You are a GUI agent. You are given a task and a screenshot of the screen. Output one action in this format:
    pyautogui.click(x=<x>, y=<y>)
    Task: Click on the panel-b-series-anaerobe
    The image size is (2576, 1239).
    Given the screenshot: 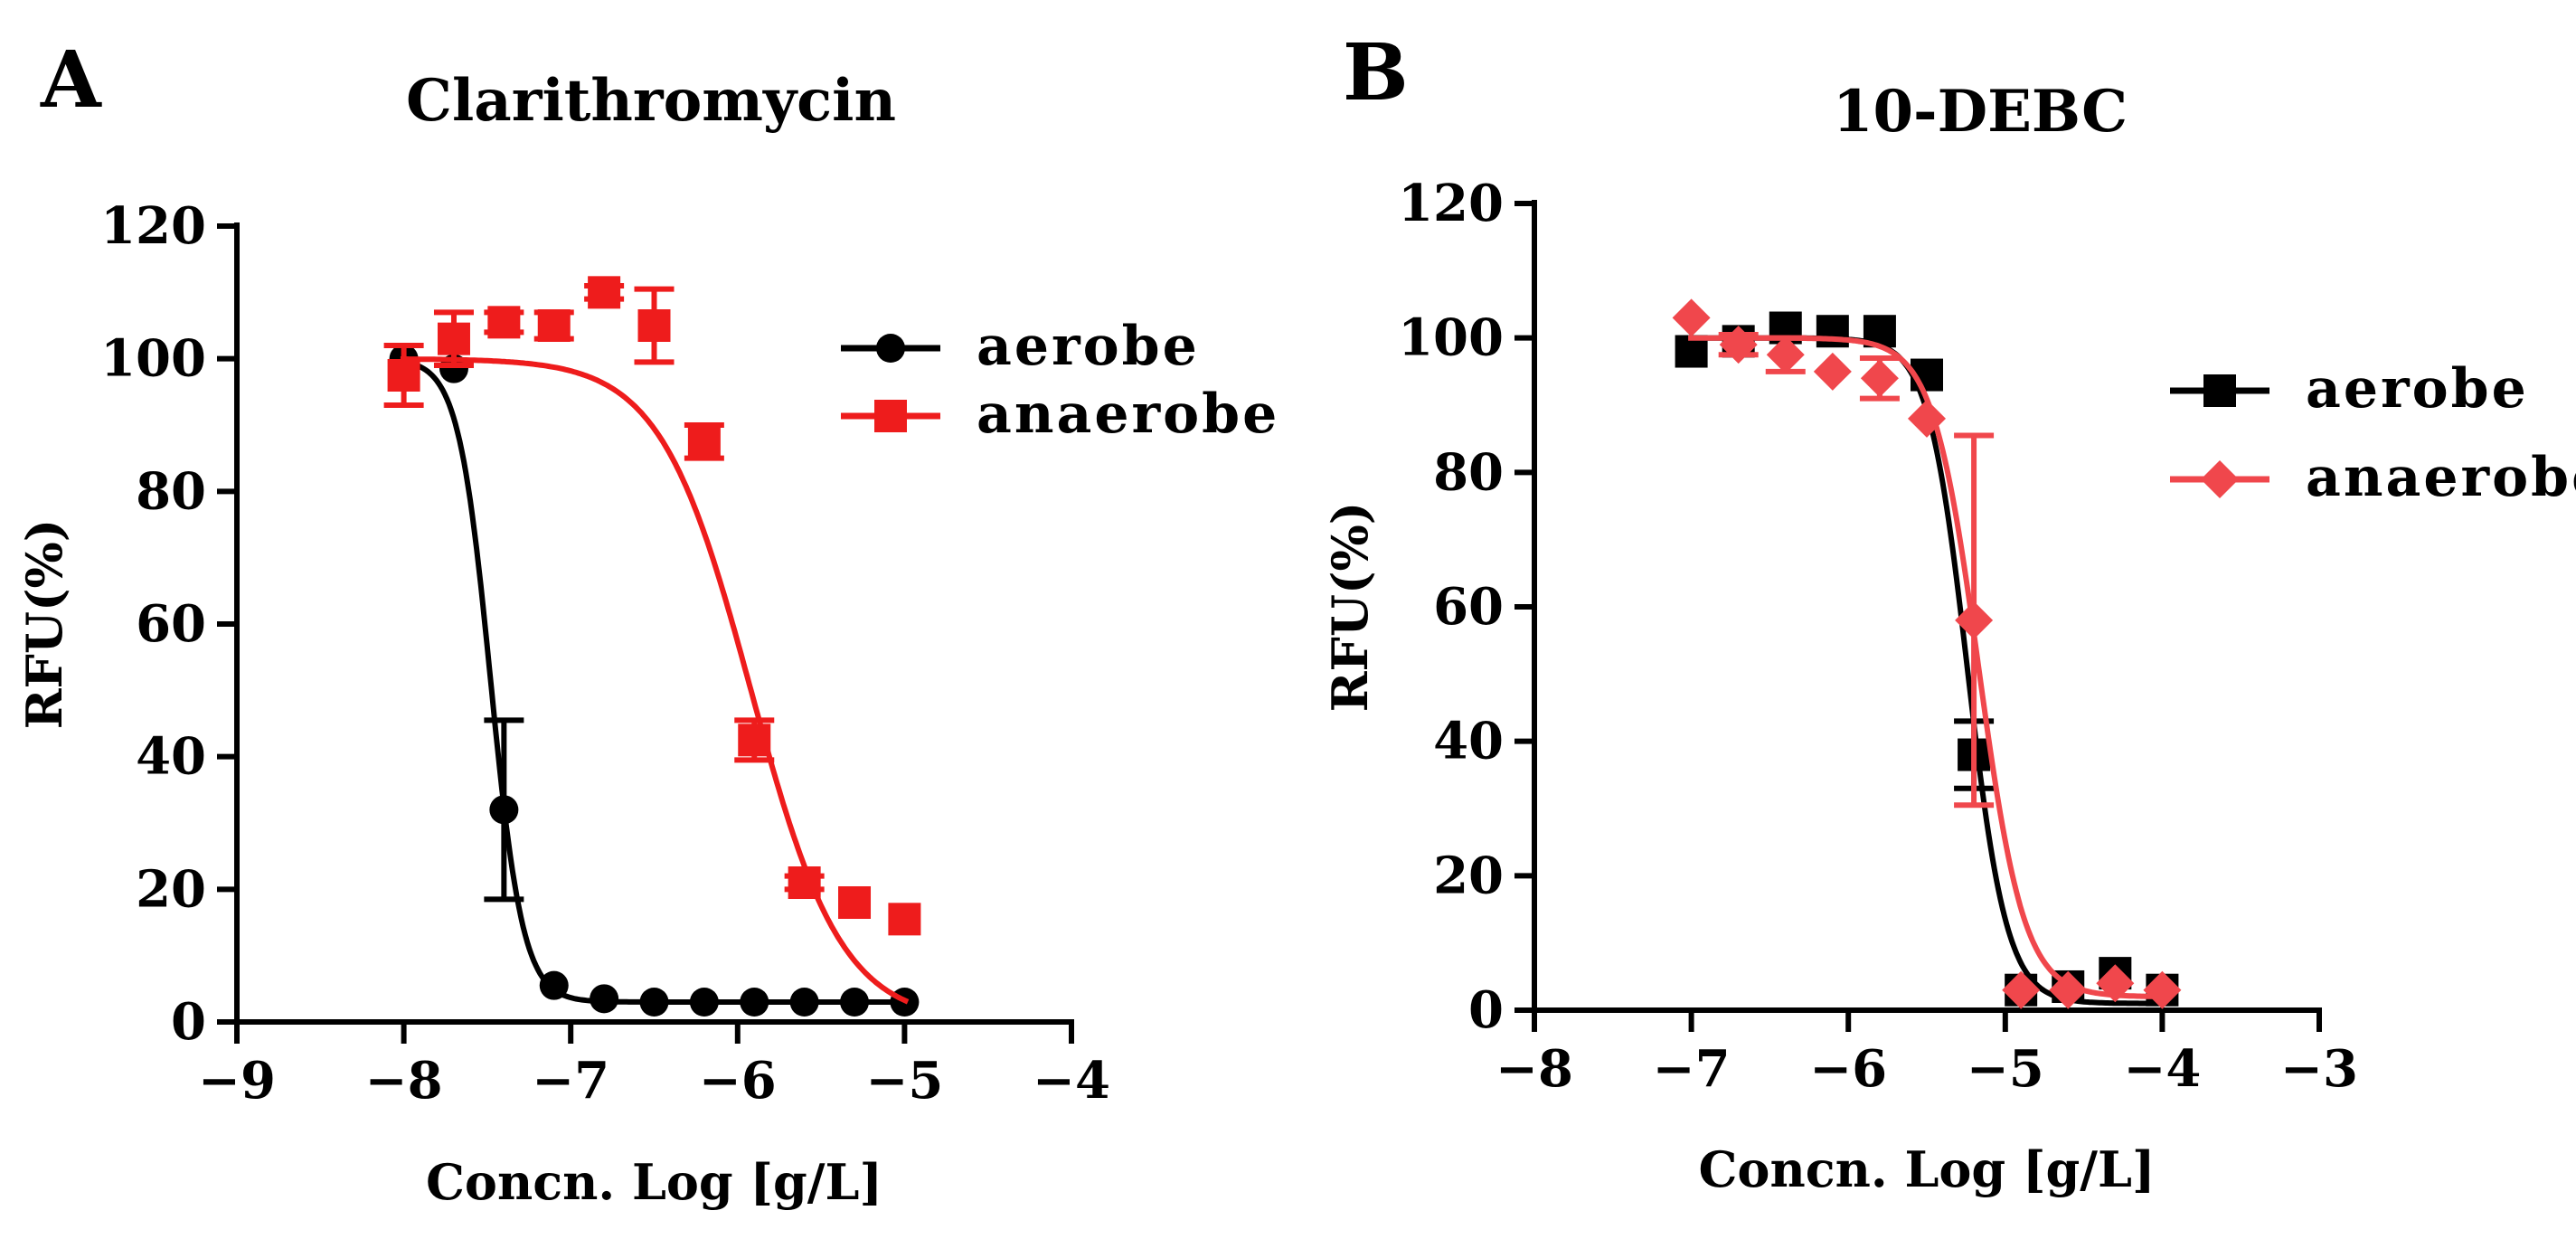 What is the action you would take?
    pyautogui.click(x=1927, y=653)
    